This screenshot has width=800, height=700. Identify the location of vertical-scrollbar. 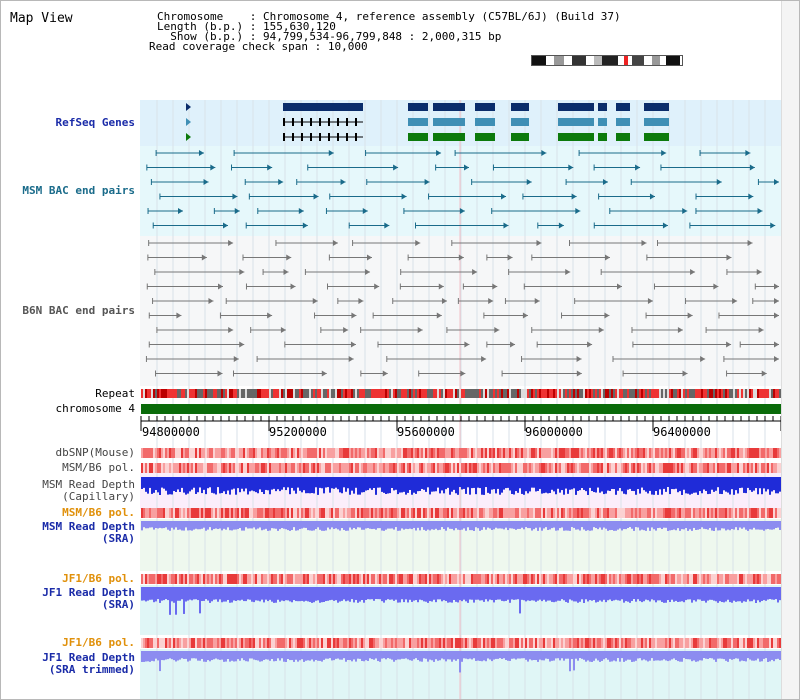
(790, 350).